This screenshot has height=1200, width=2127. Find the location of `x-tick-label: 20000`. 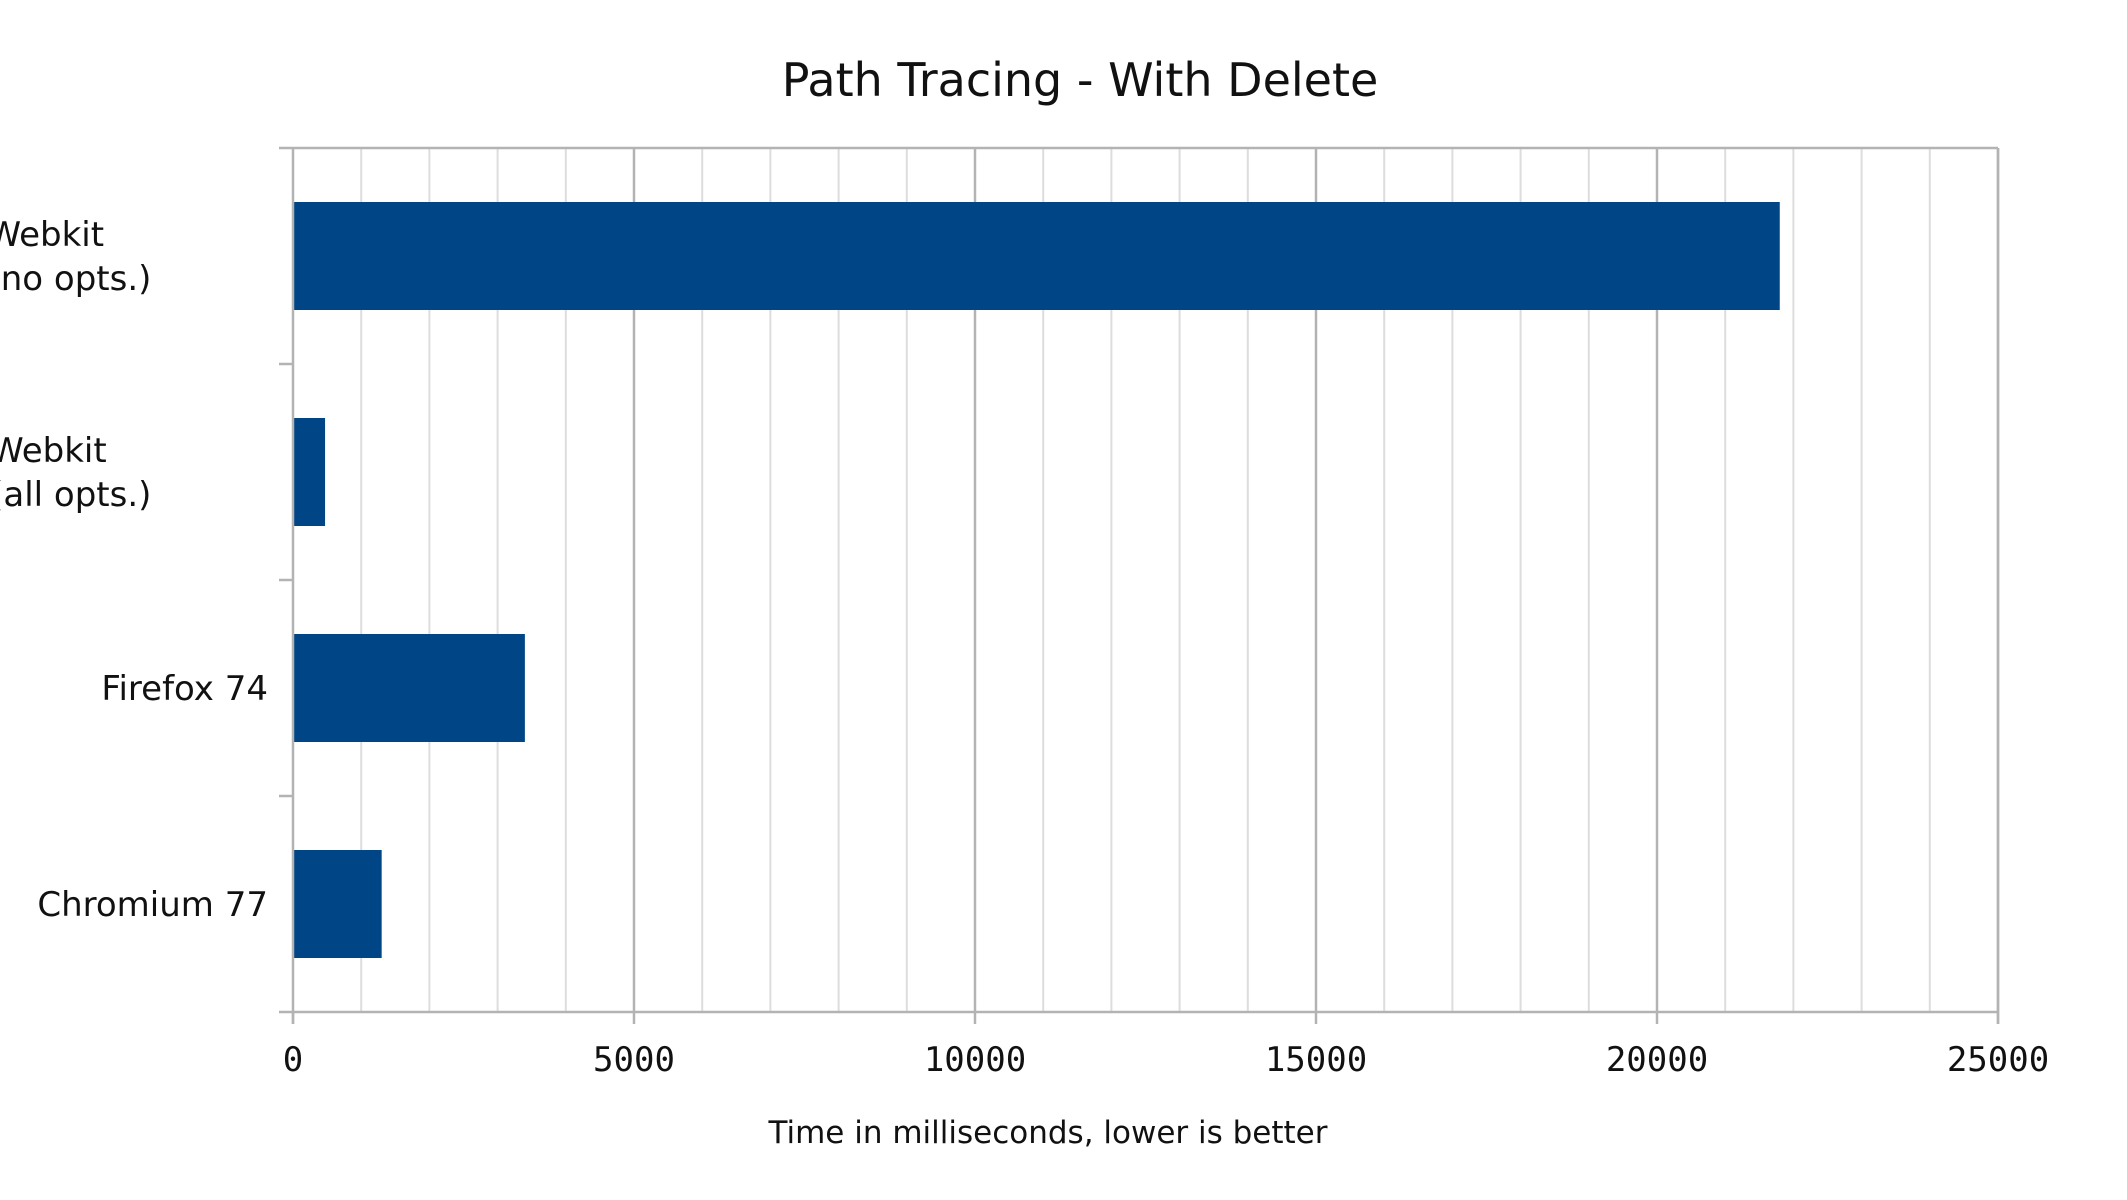

x-tick-label: 20000 is located at coordinates (1657, 1060).